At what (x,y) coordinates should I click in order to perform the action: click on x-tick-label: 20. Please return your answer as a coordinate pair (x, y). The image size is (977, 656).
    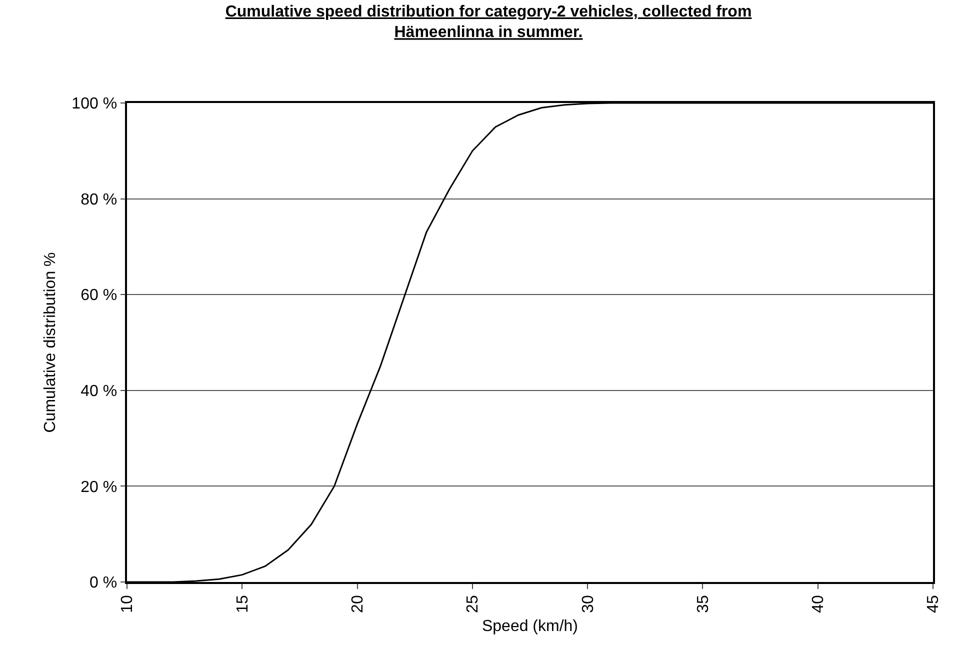
    Looking at the image, I should click on (357, 604).